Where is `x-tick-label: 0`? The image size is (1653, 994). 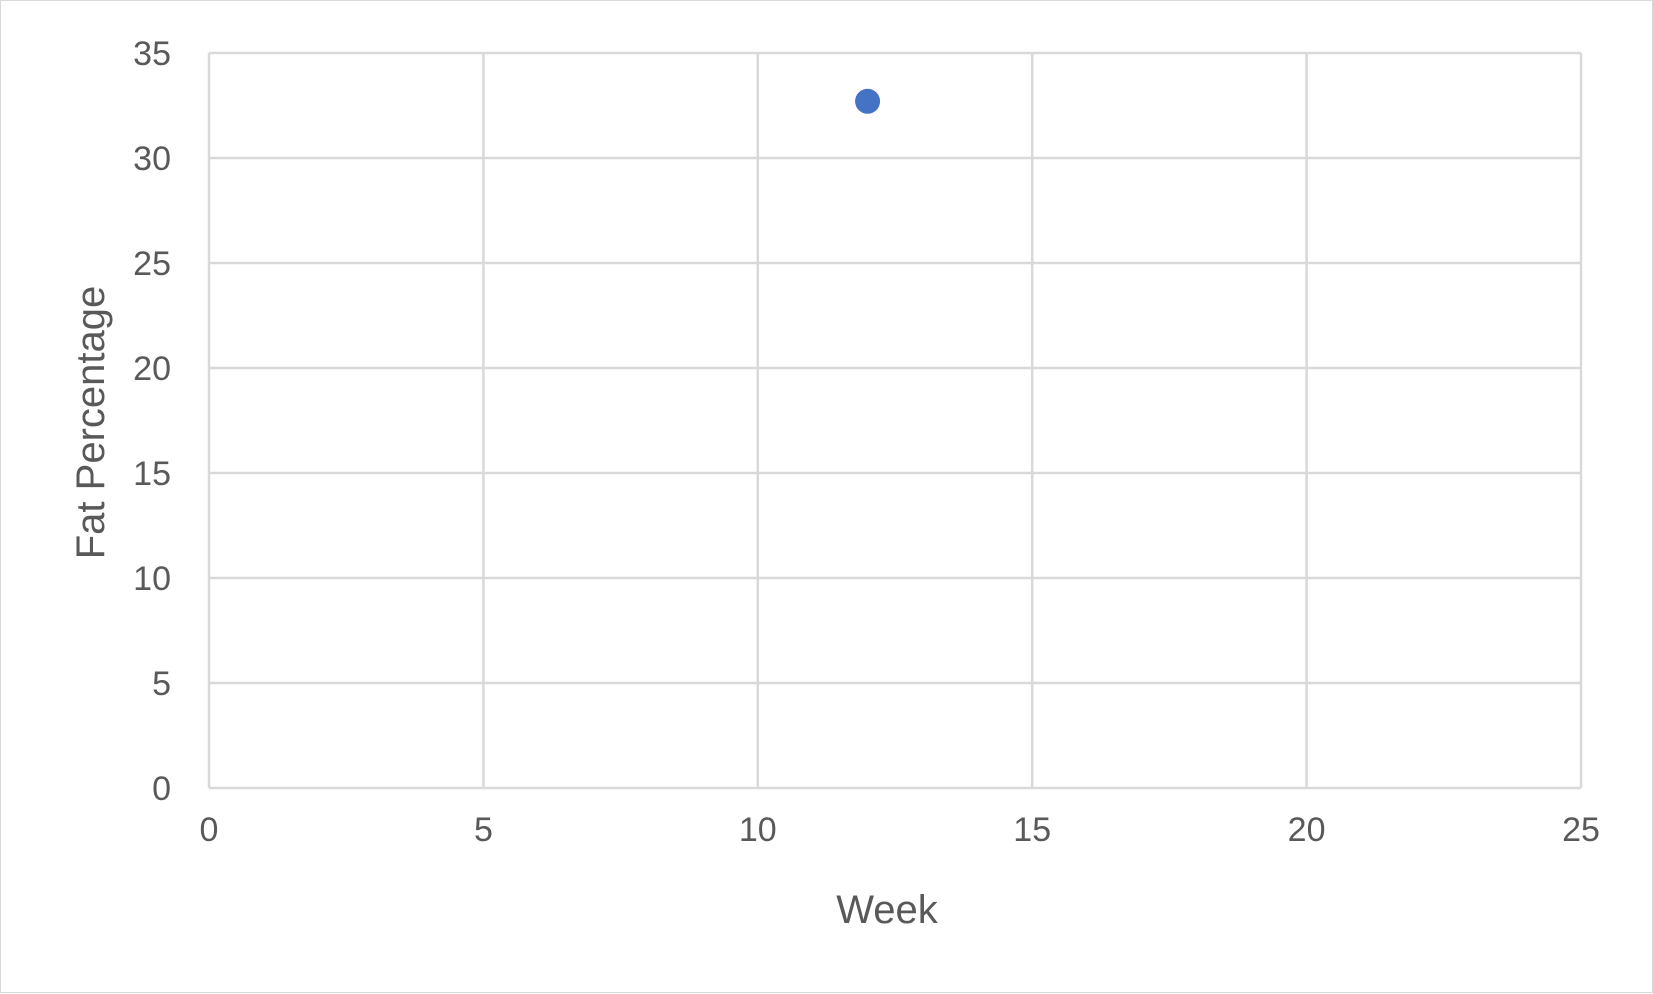
x-tick-label: 0 is located at coordinates (209, 830).